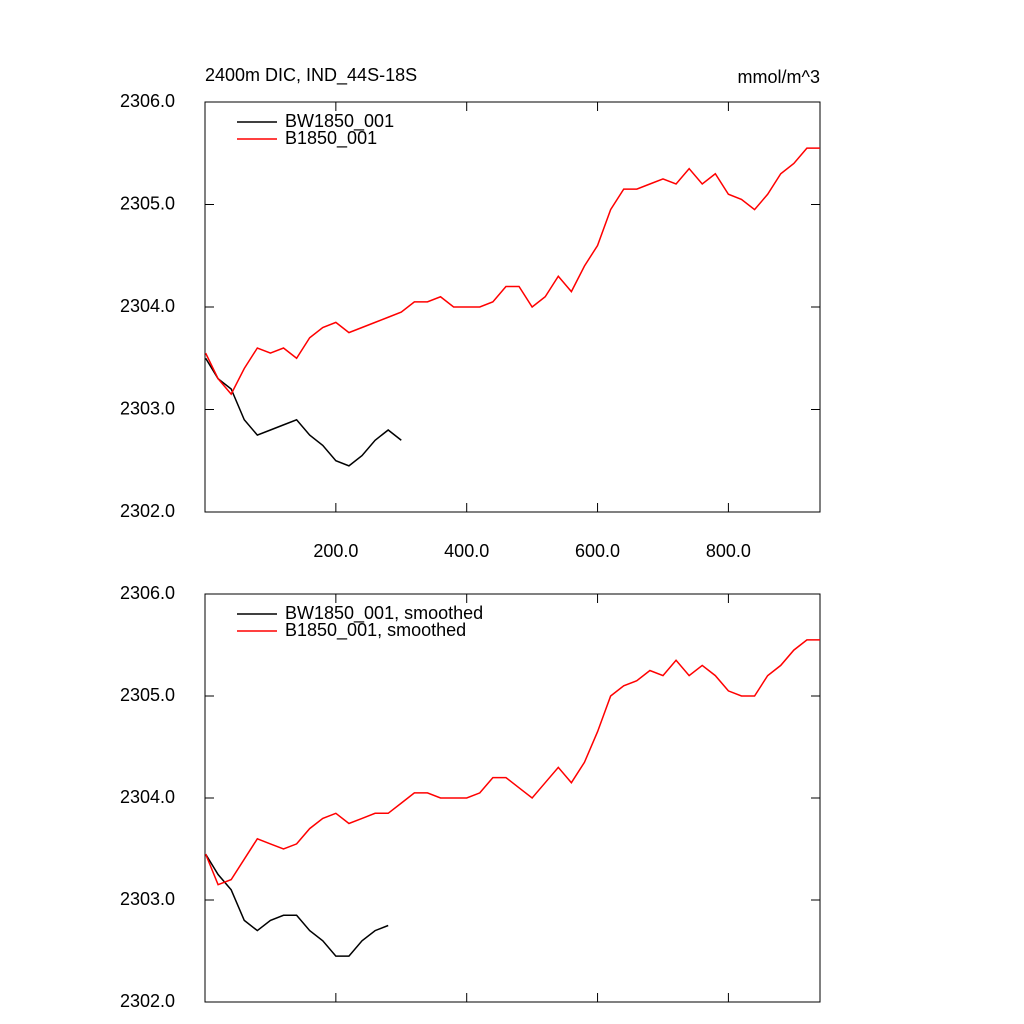 The image size is (1024, 1024). What do you see at coordinates (335, 551) in the screenshot?
I see `x-tick-label: 200.0` at bounding box center [335, 551].